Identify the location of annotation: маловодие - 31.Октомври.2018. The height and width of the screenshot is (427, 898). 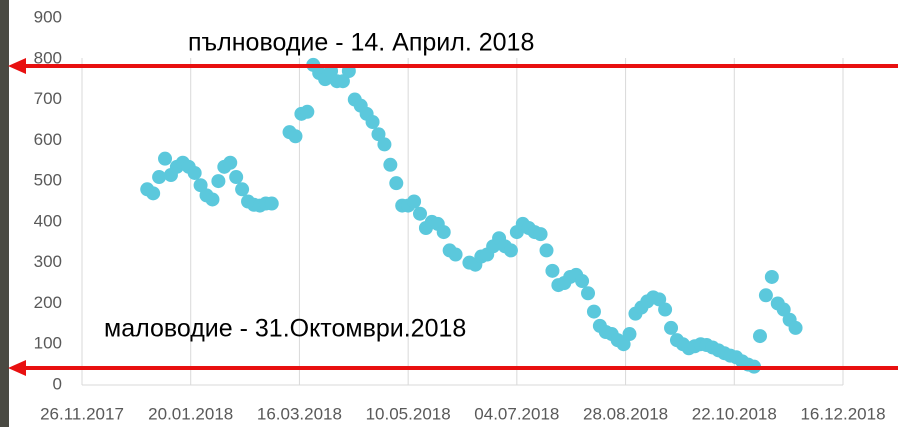
(285, 329).